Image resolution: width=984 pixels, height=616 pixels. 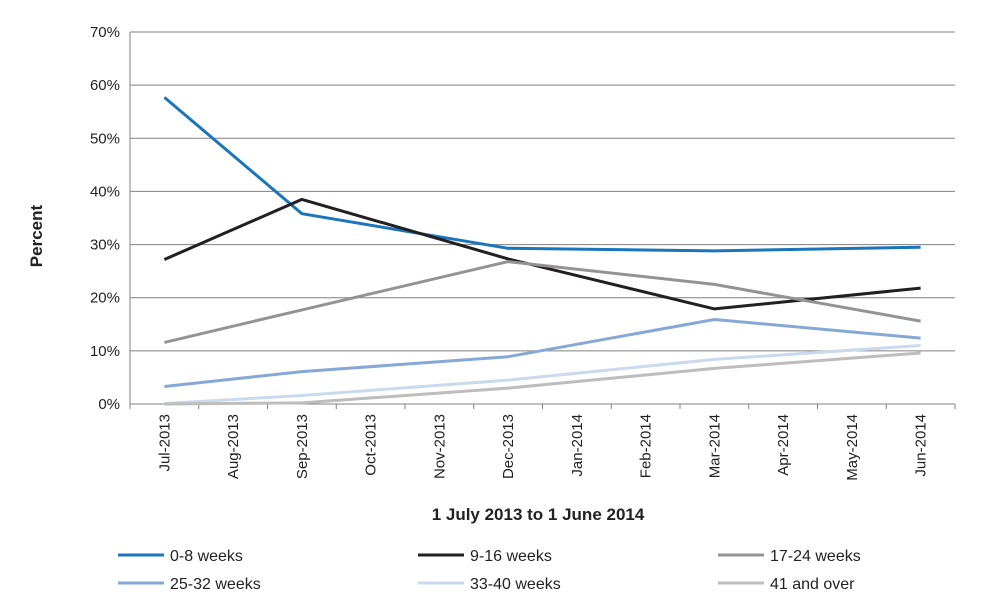 What do you see at coordinates (646, 446) in the screenshot?
I see `x-tick-label: Feb-2014` at bounding box center [646, 446].